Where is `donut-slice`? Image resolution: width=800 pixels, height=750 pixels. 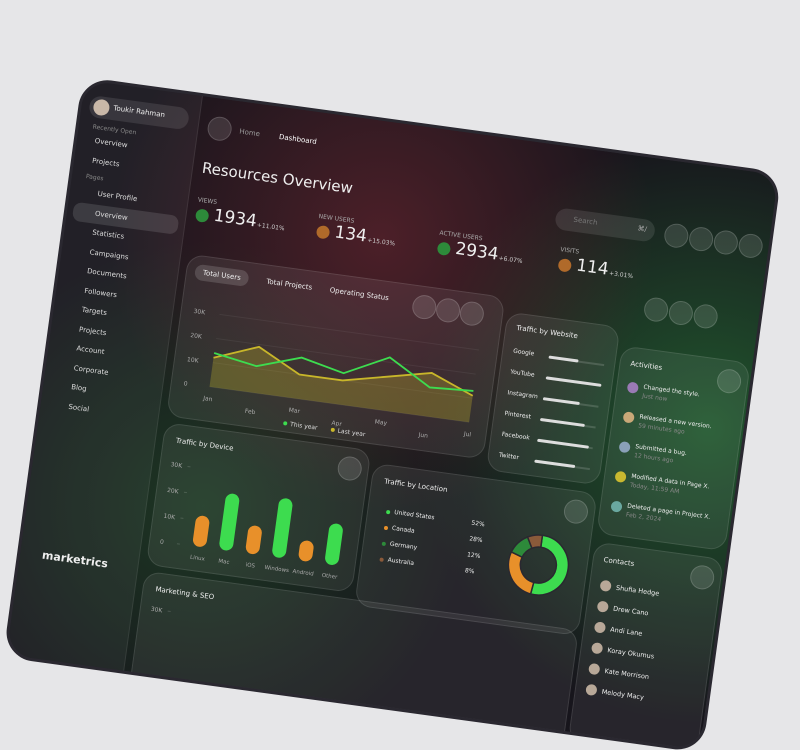
donut-slice is located at coordinates (521, 573).